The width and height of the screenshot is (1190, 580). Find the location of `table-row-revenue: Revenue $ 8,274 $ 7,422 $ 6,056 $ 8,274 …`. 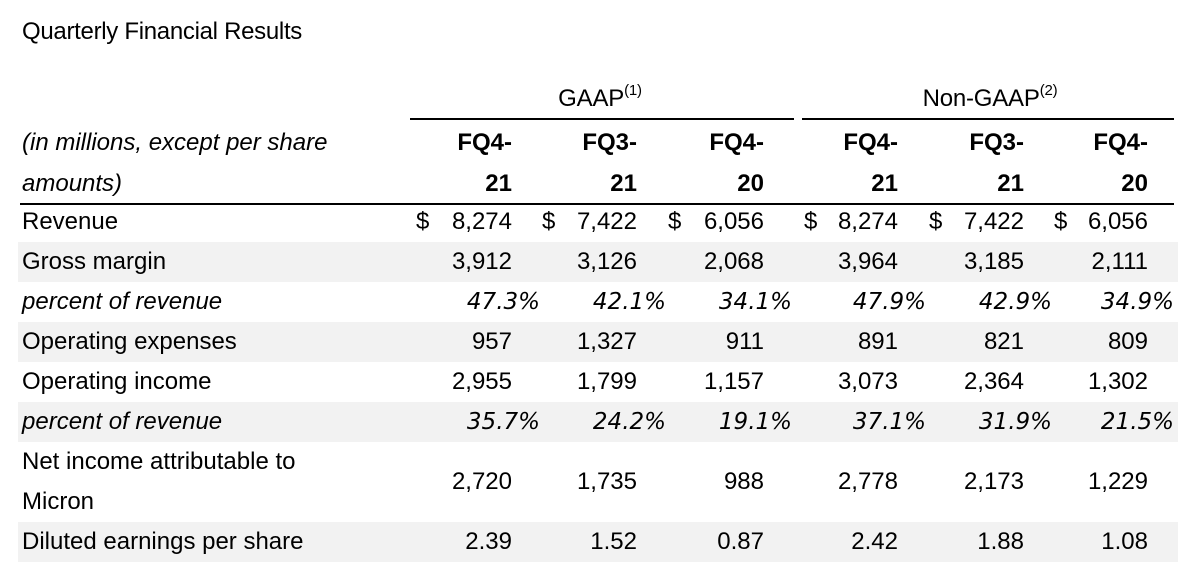

table-row-revenue: Revenue $ 8,274 $ 7,422 $ 6,056 $ 8,274 … is located at coordinates (598, 222).